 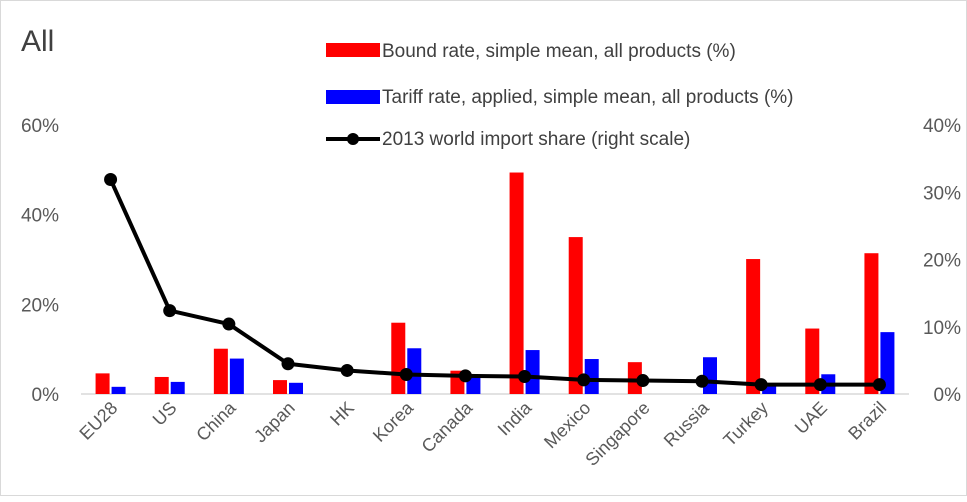 I want to click on y-right-tick-label: 20%, so click(x=942, y=261).